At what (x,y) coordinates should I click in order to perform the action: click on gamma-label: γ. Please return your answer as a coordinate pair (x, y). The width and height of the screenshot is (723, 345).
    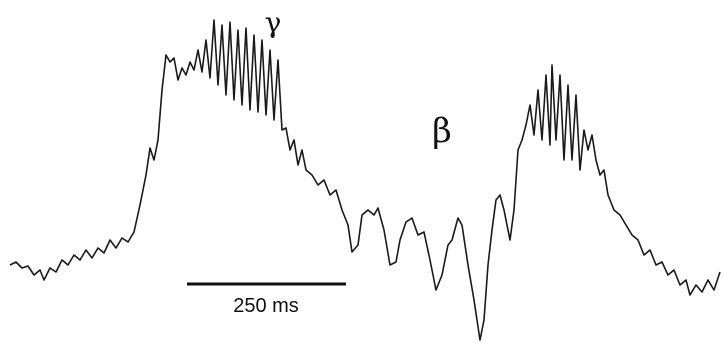
    Looking at the image, I should click on (273, 22).